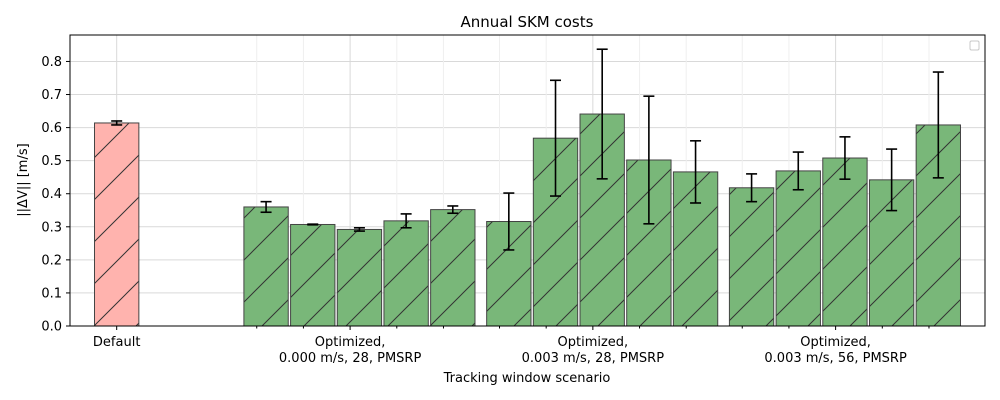  What do you see at coordinates (527, 22) in the screenshot?
I see `chart-title: Annual SKM costs` at bounding box center [527, 22].